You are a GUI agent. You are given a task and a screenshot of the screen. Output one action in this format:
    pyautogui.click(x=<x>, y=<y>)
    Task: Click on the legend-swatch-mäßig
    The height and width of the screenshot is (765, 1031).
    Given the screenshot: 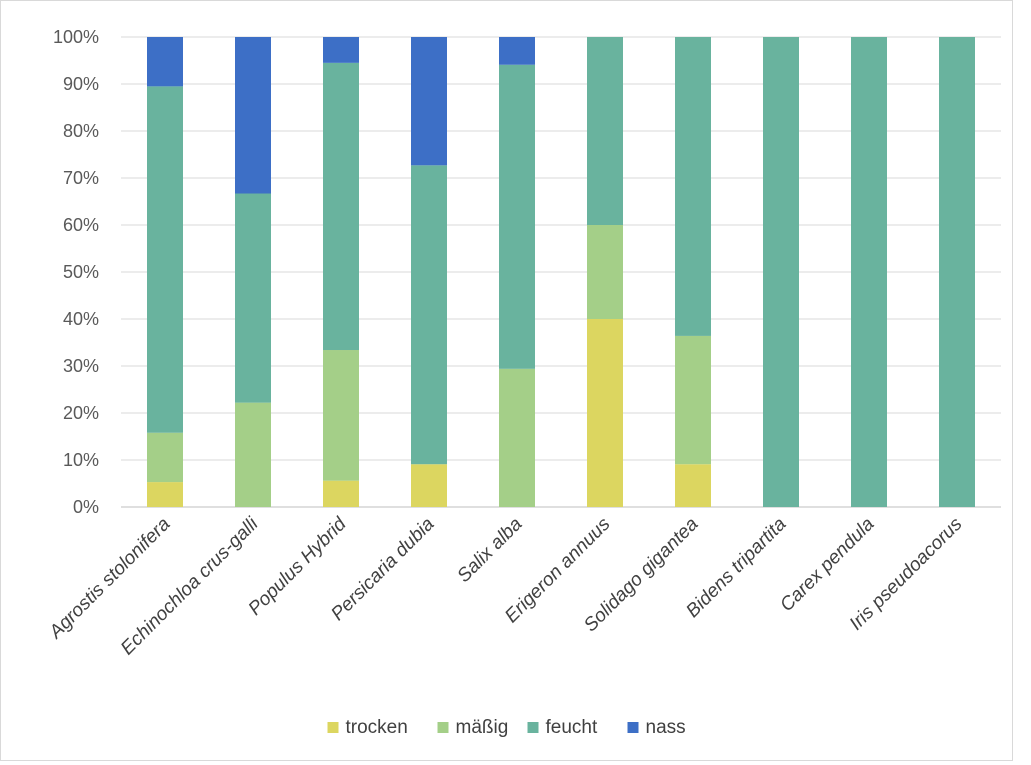 What is the action you would take?
    pyautogui.click(x=443, y=727)
    